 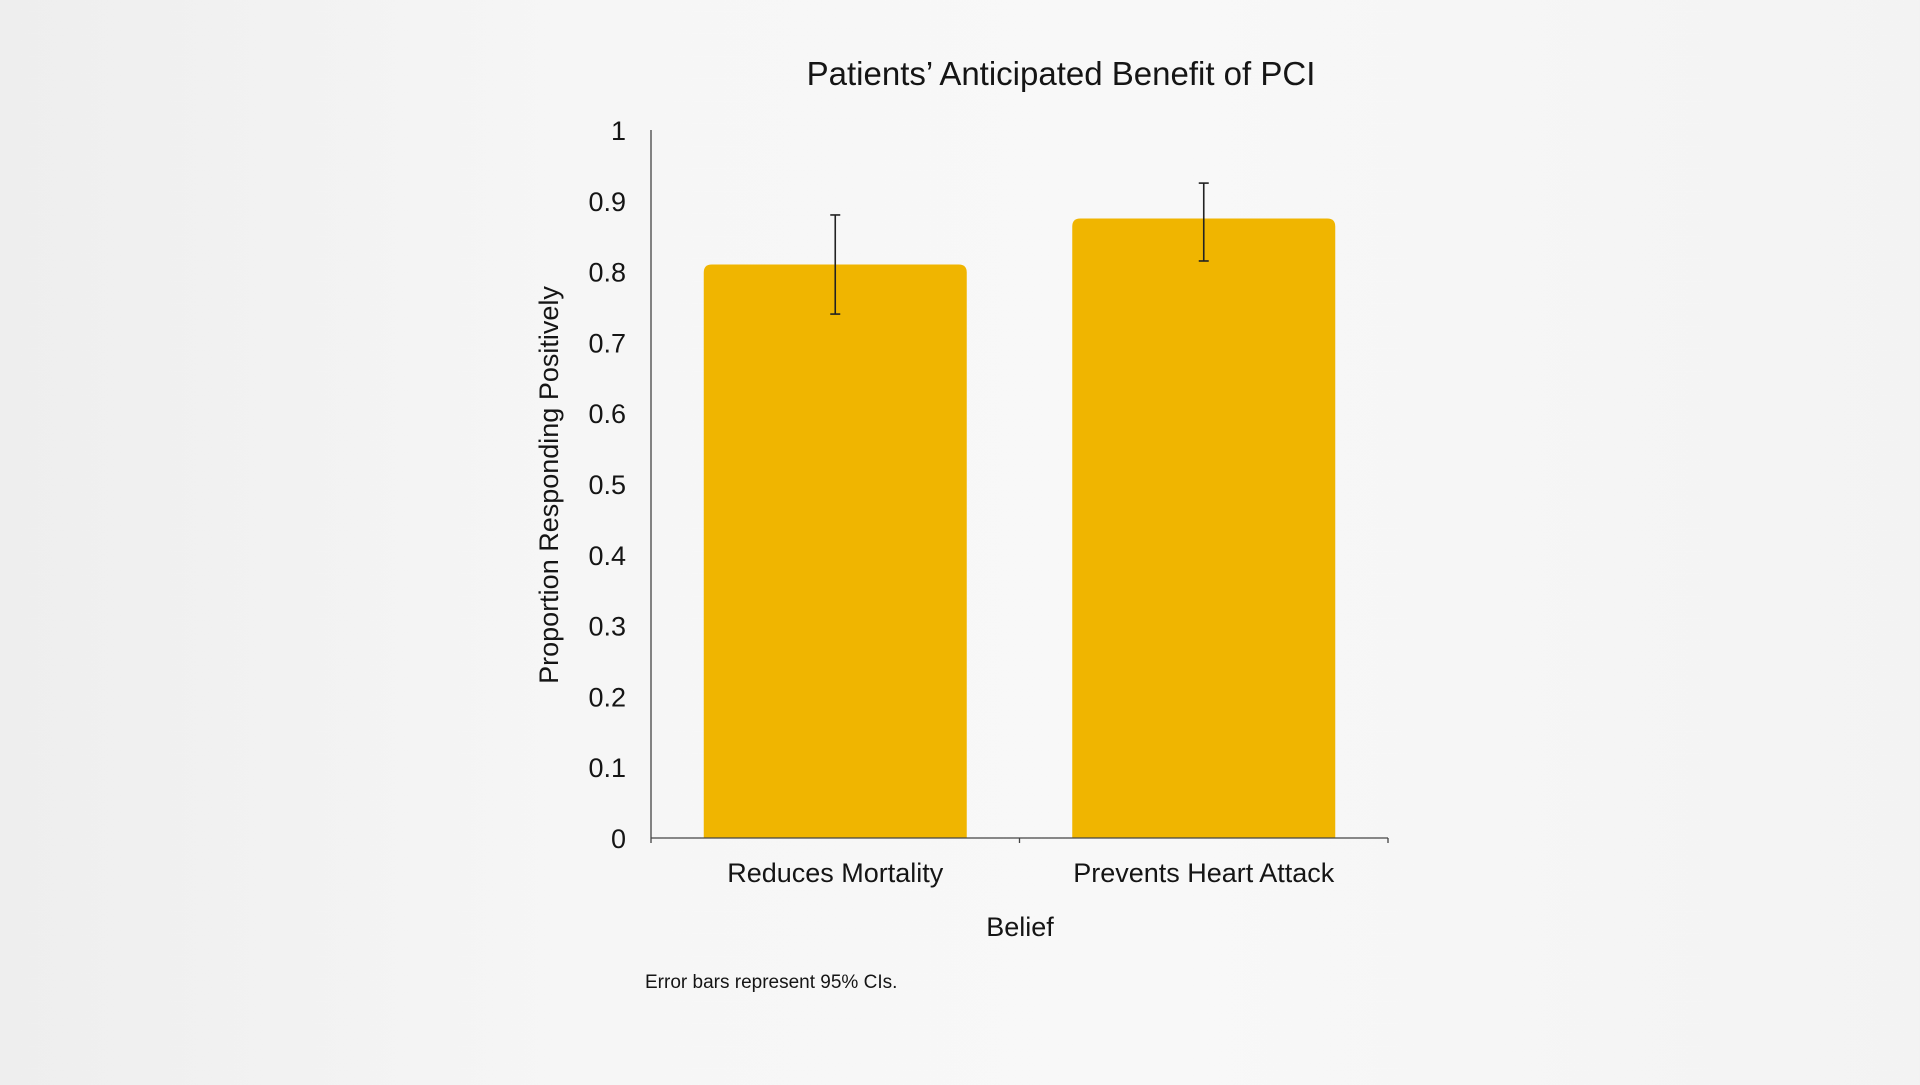 I want to click on y-tick-label: 0.3, so click(x=607, y=627).